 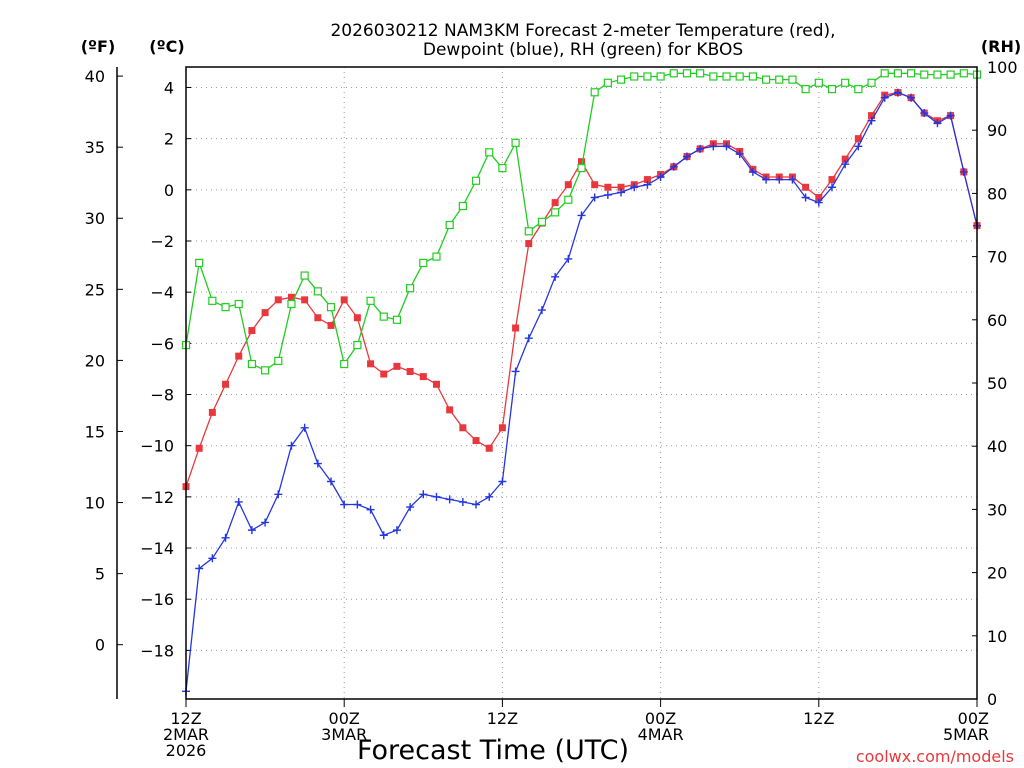 I want to click on time-tick-label: 12Z, so click(x=185, y=718).